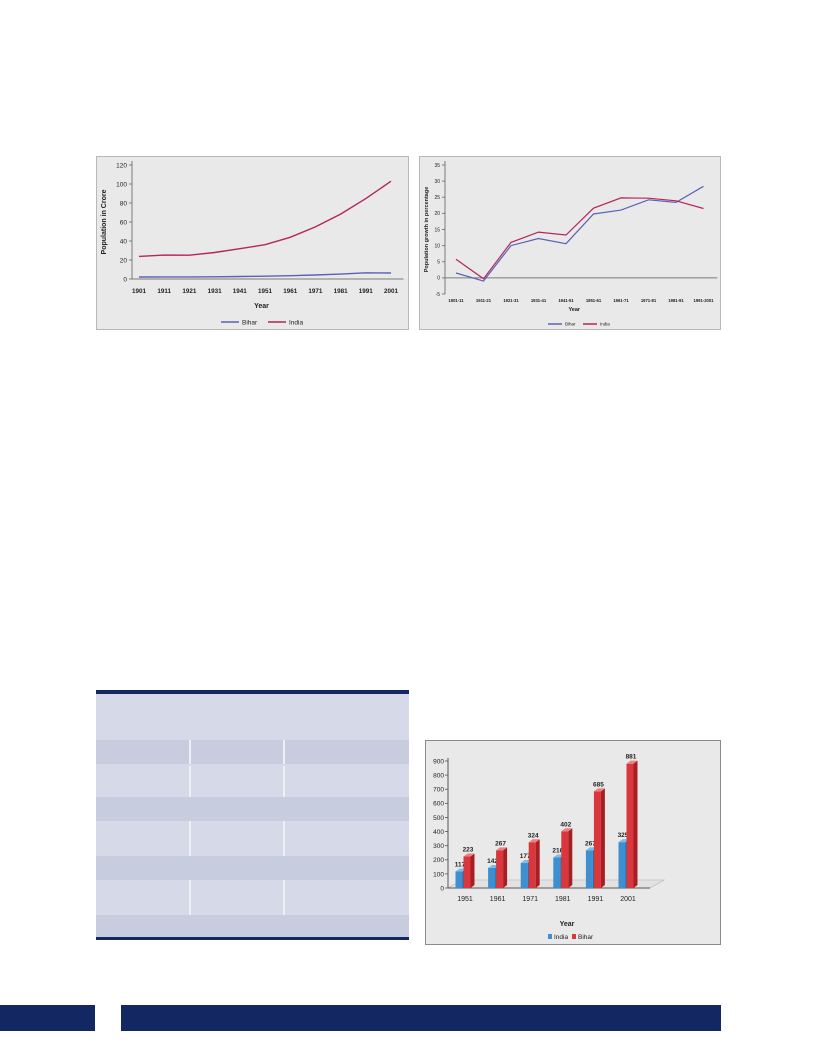 This screenshot has height=1056, width=816. Describe the element at coordinates (438, 790) in the screenshot. I see `y-tick-label: 700` at that location.